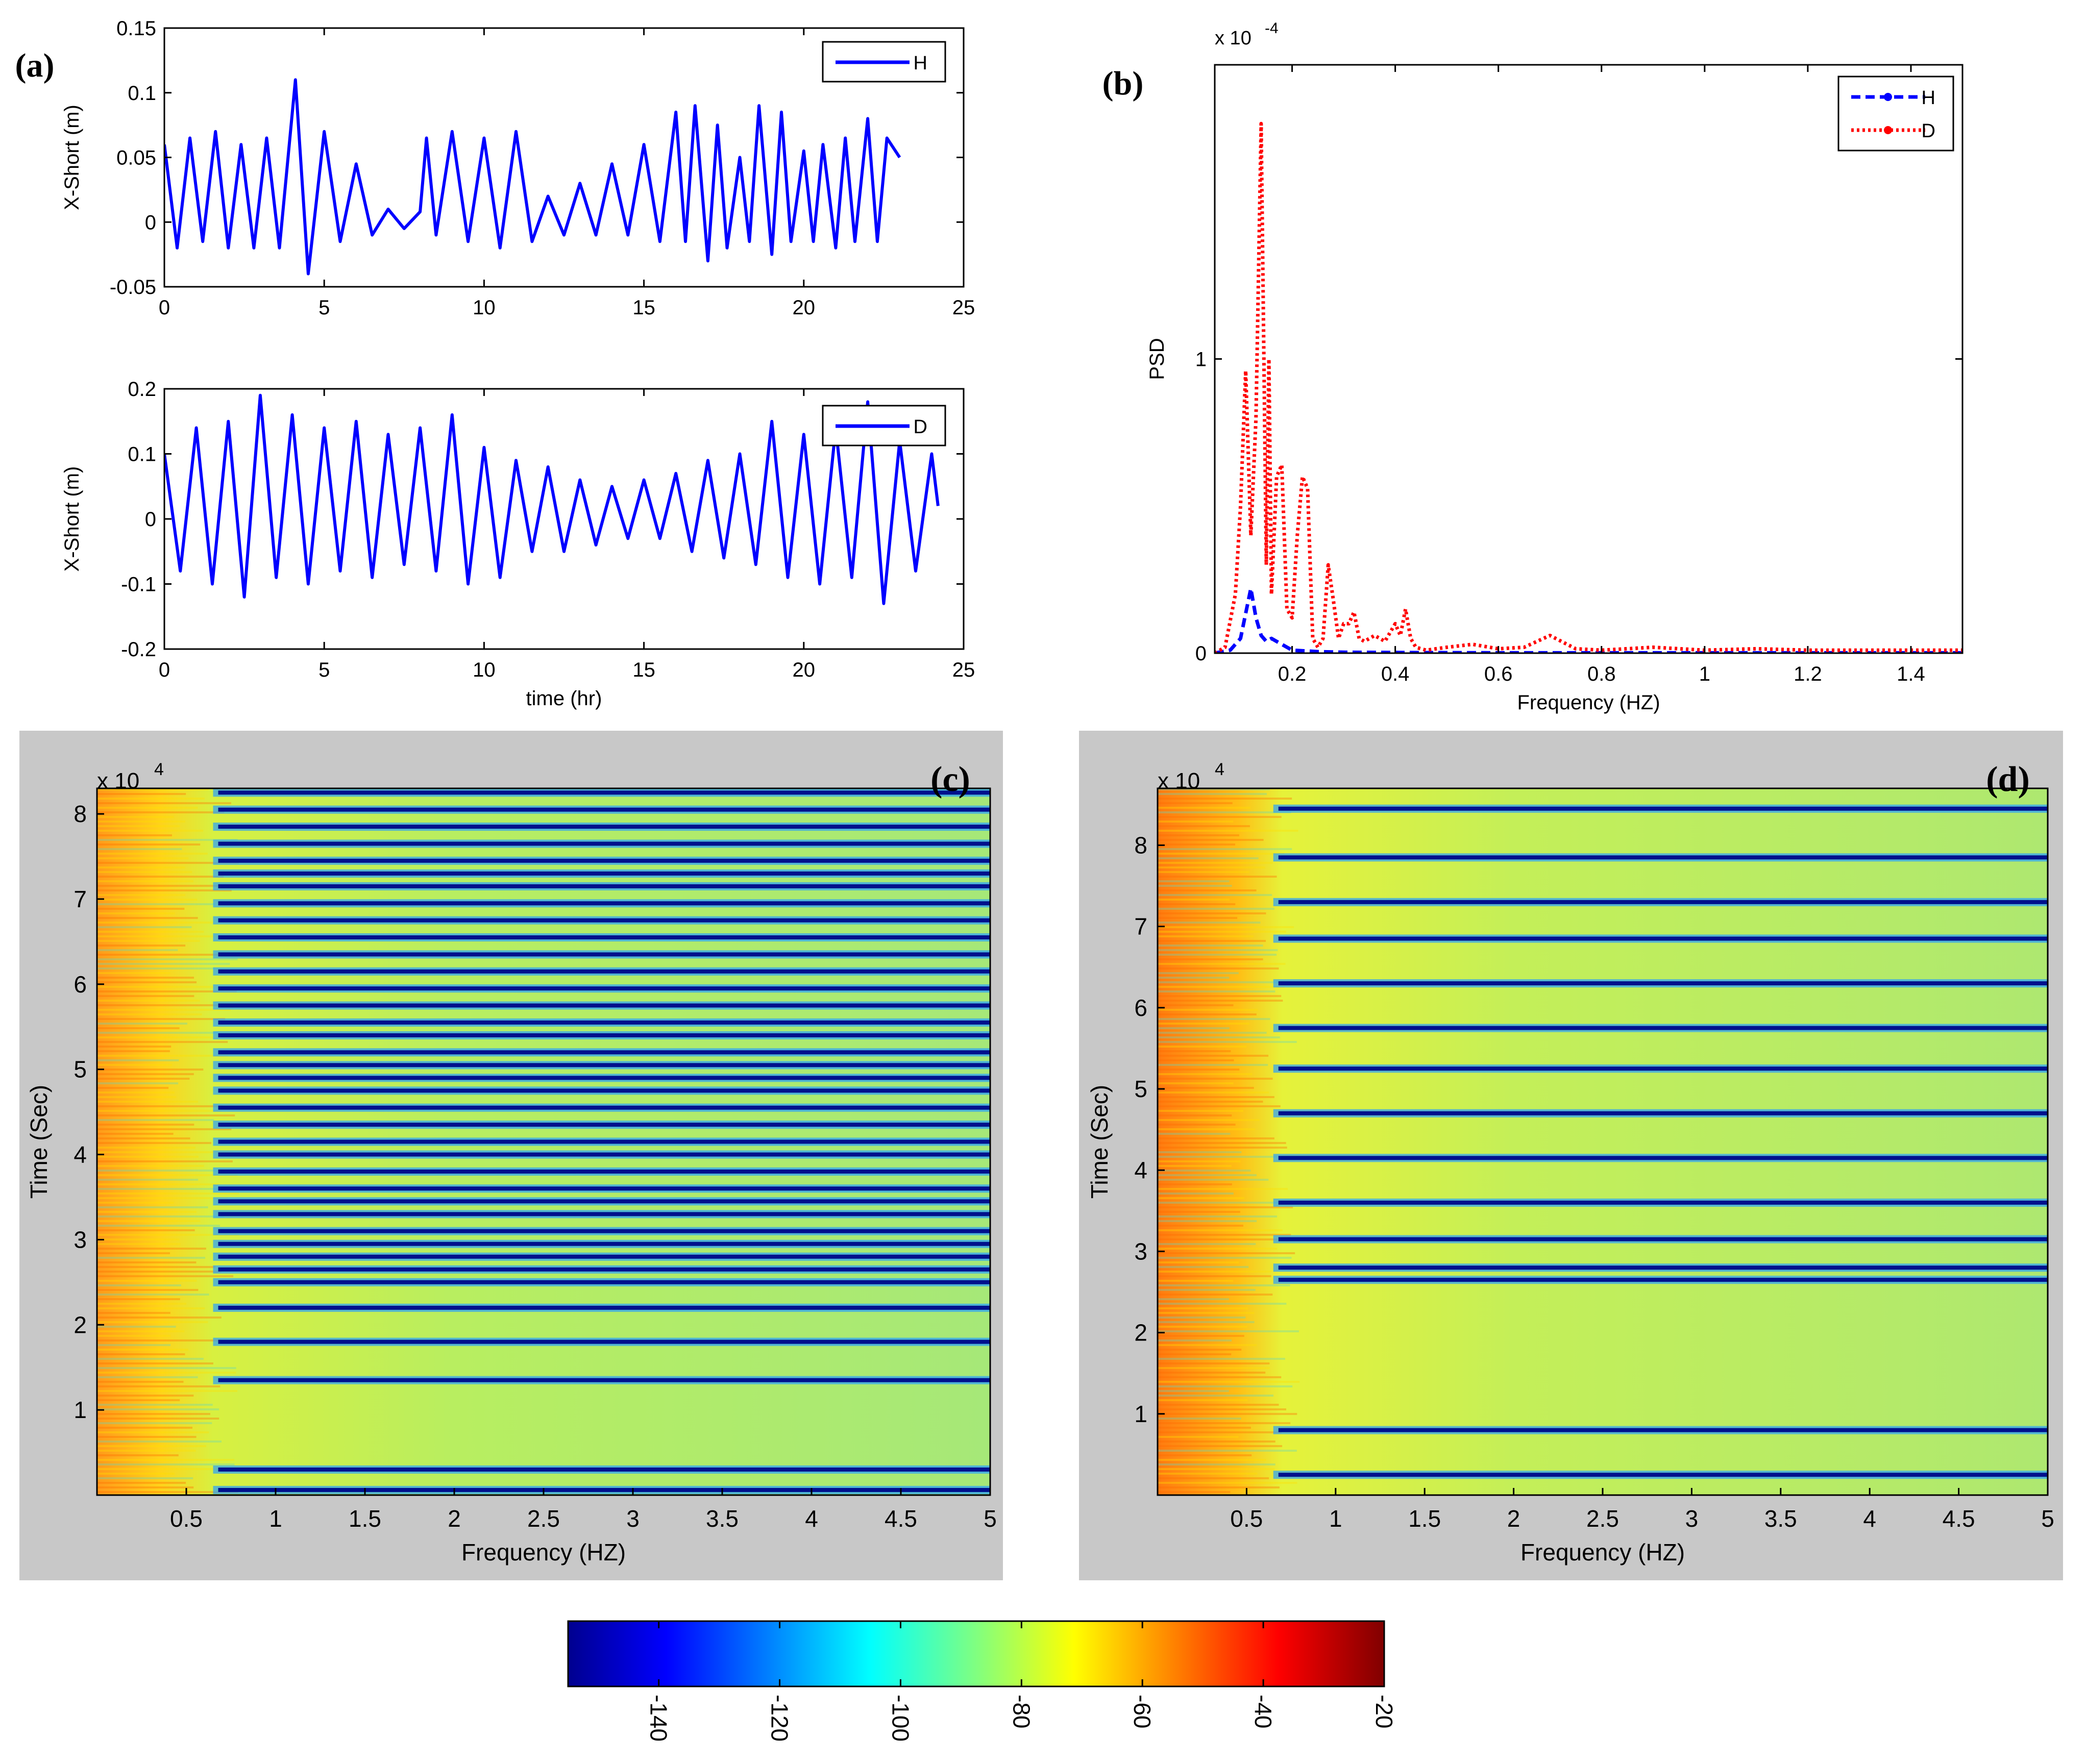  I want to click on b-panel-label: (b), so click(1123, 83).